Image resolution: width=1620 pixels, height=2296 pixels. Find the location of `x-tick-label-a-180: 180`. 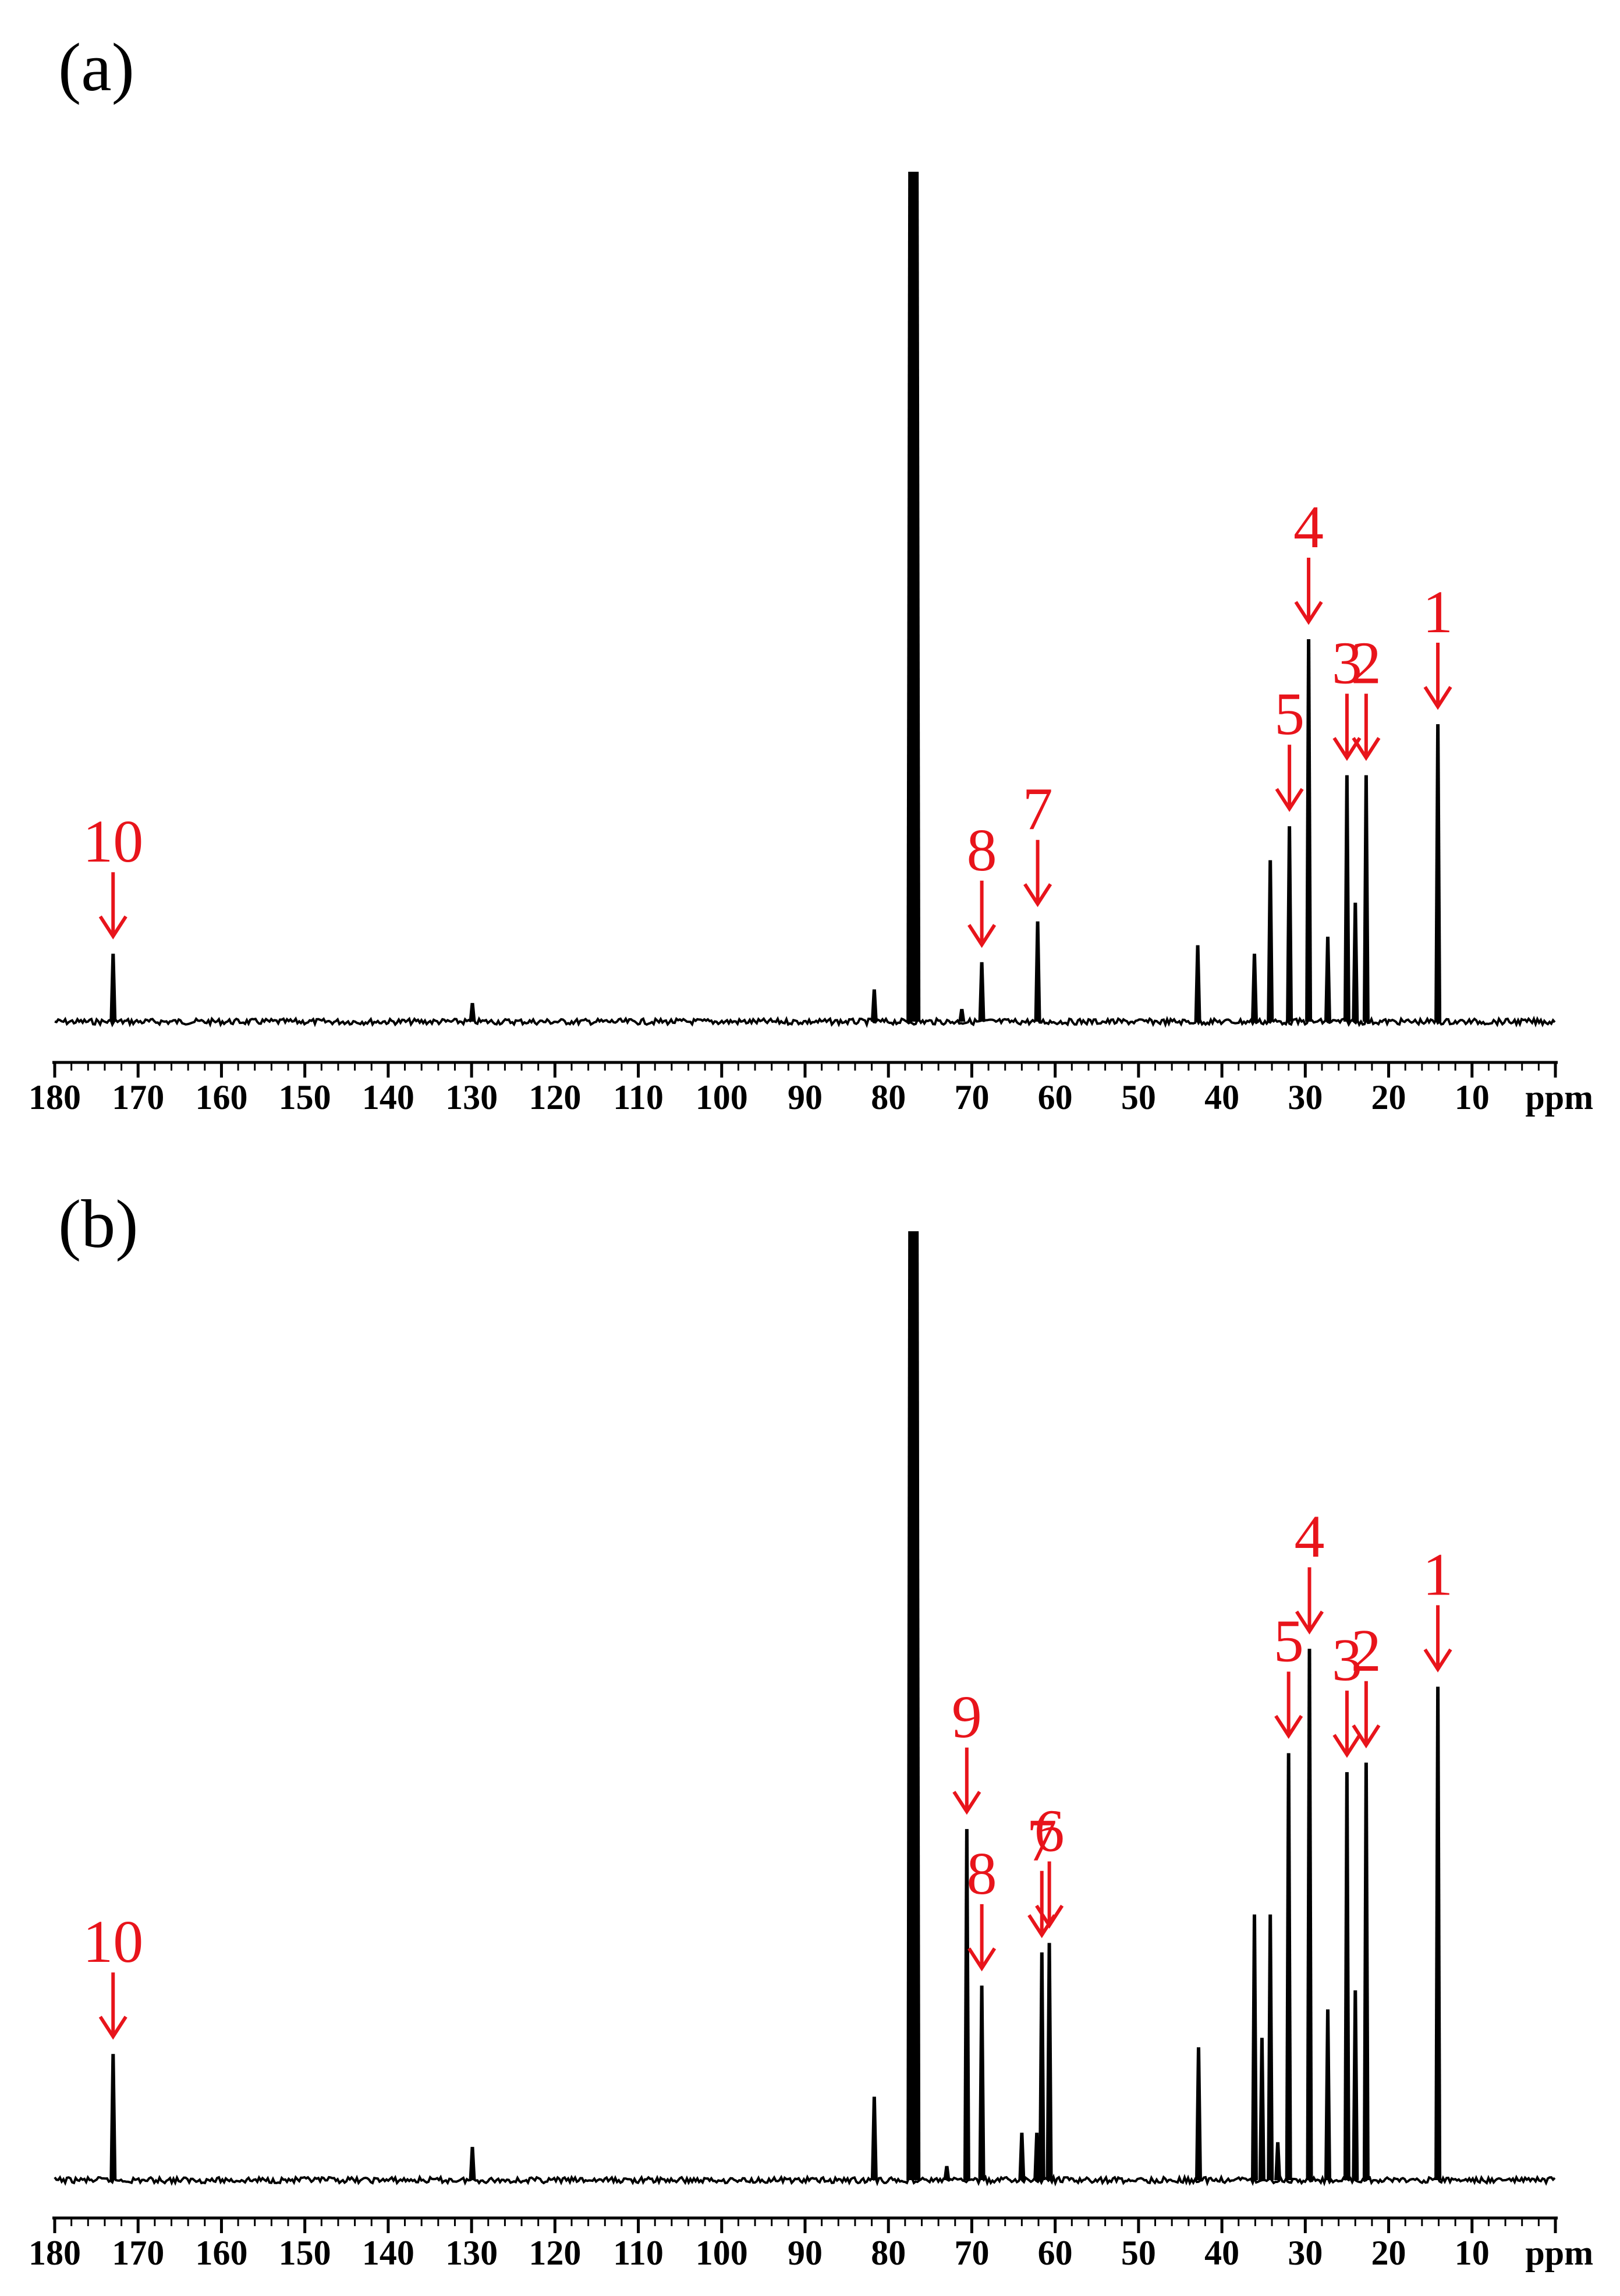

x-tick-label-a-180: 180 is located at coordinates (55, 1098).